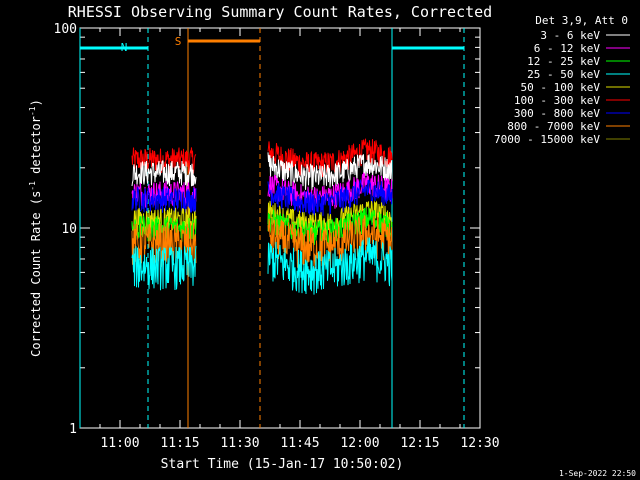 This screenshot has height=480, width=640. What do you see at coordinates (419, 443) in the screenshot?
I see `x-tick-label: 12:15` at bounding box center [419, 443].